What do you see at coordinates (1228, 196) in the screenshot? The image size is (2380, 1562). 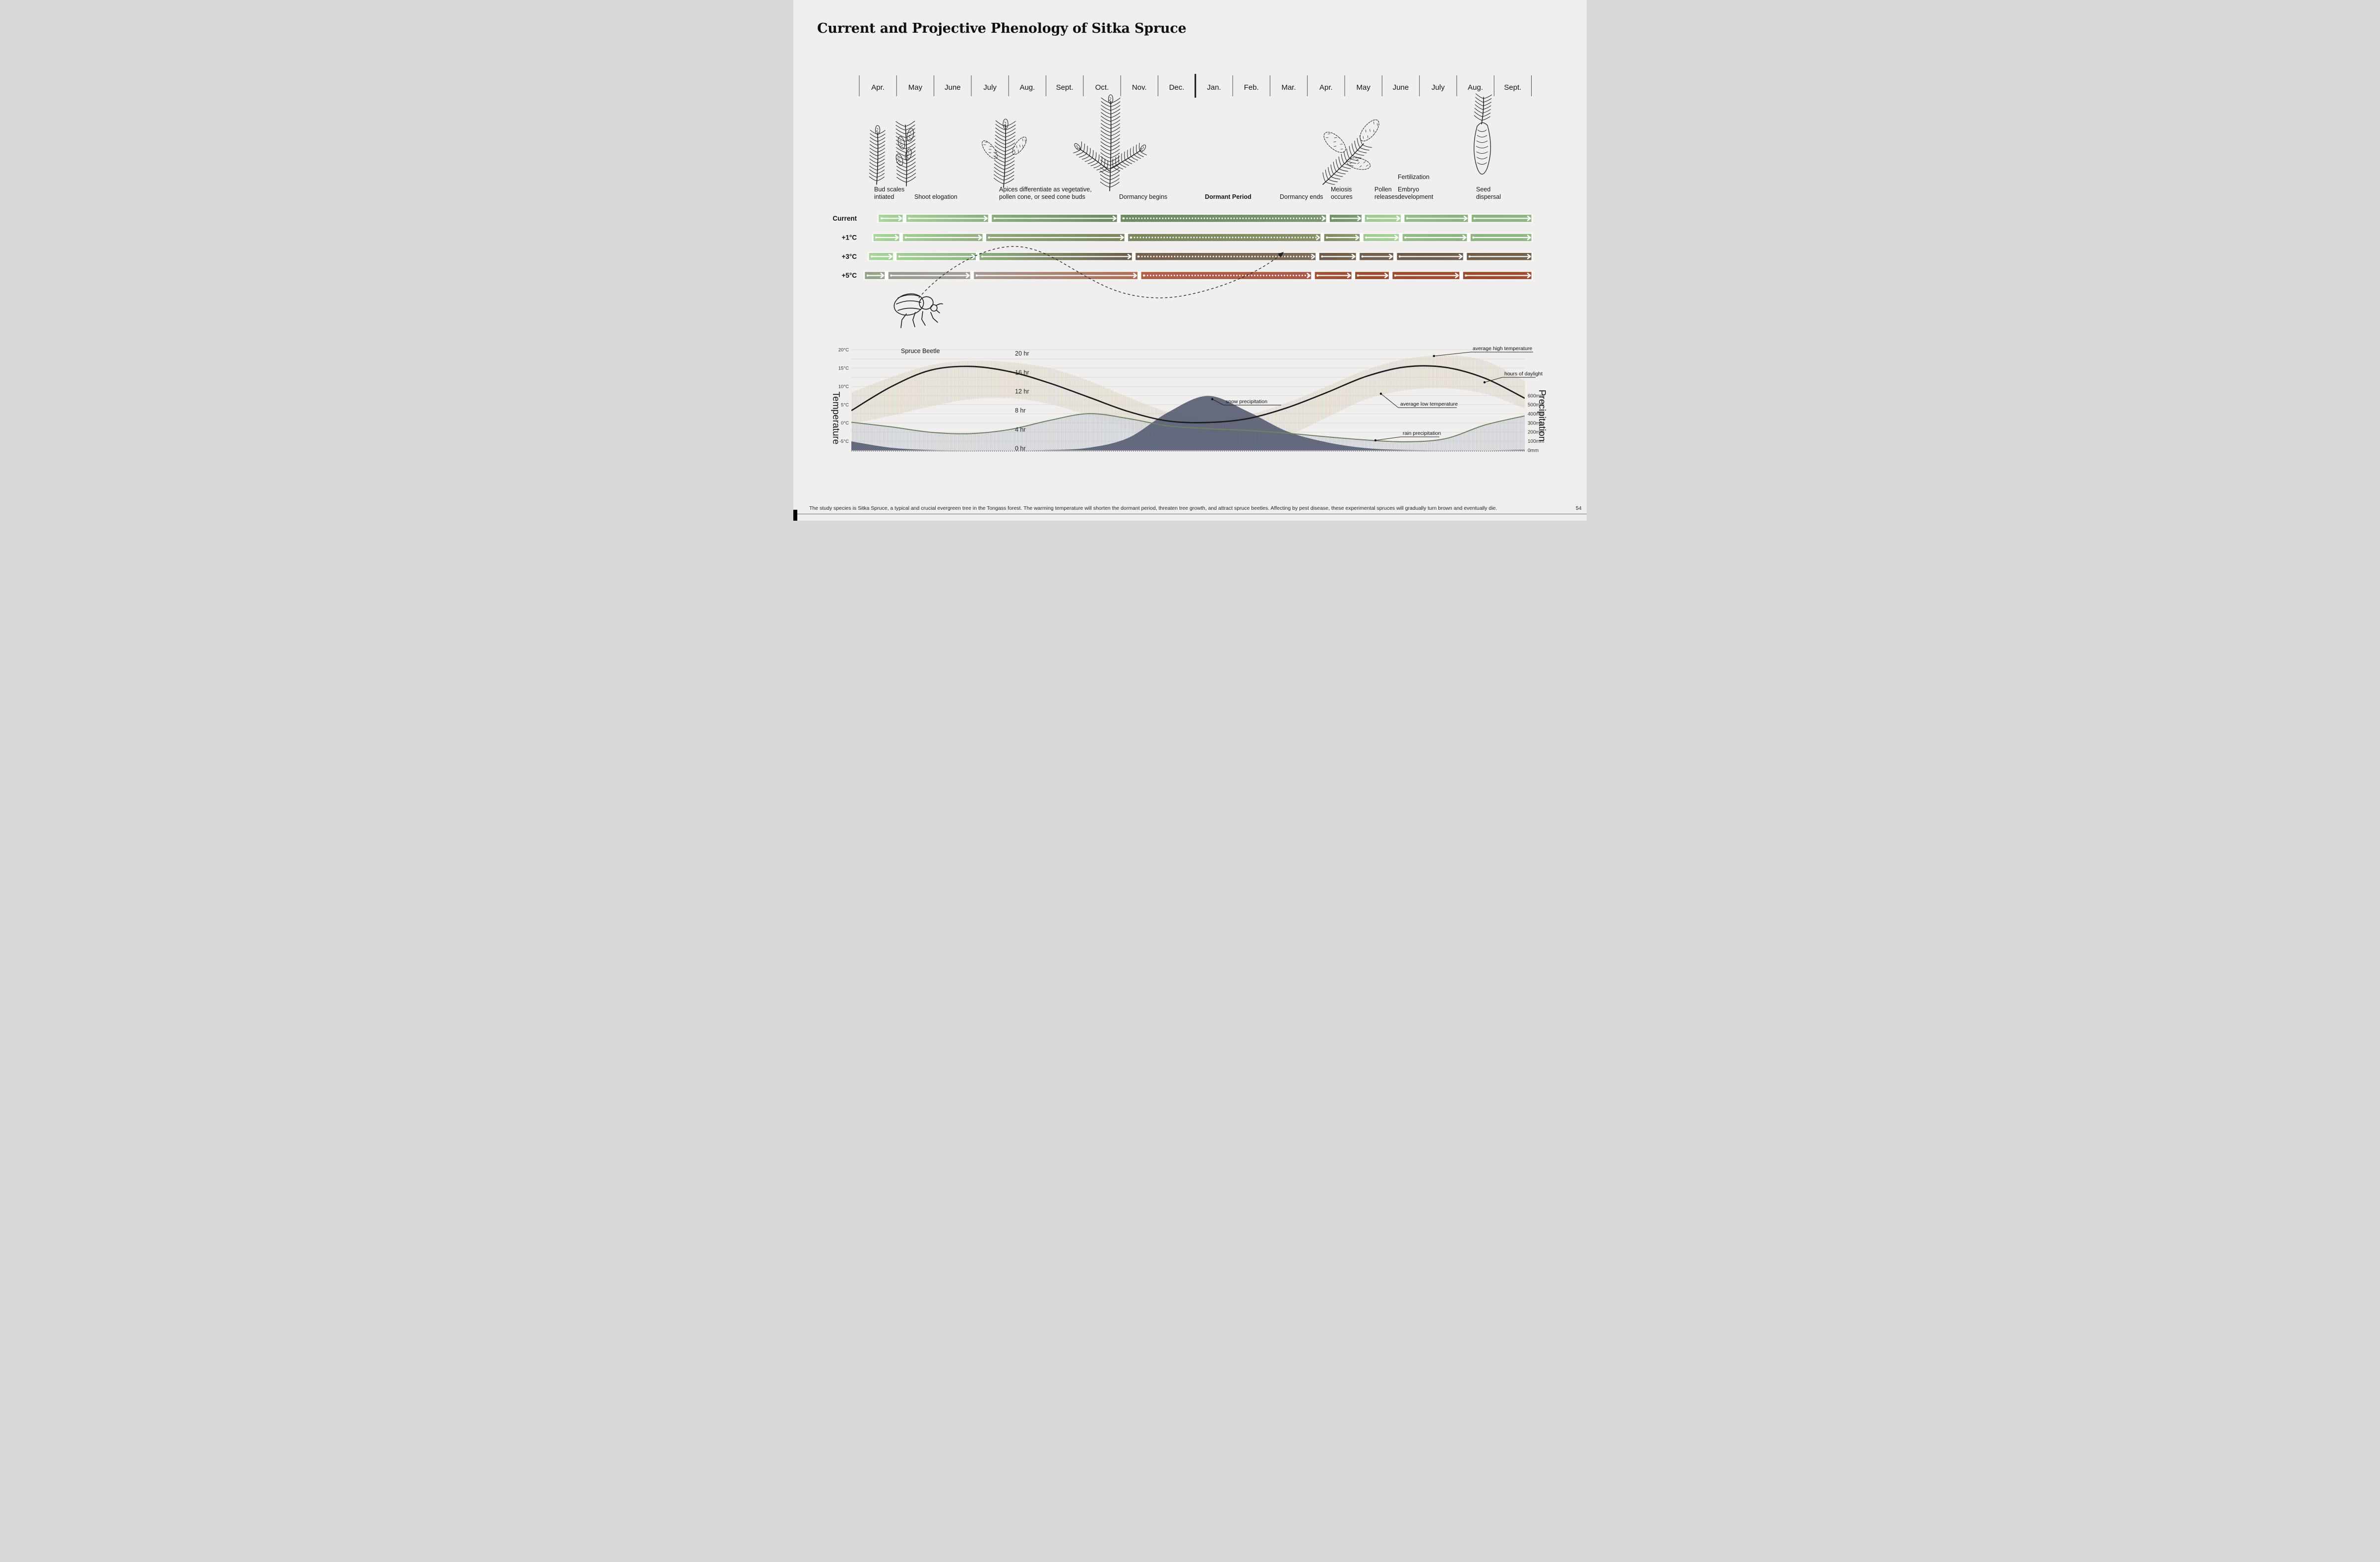 I see `stage-label-line: Dormant Period` at bounding box center [1228, 196].